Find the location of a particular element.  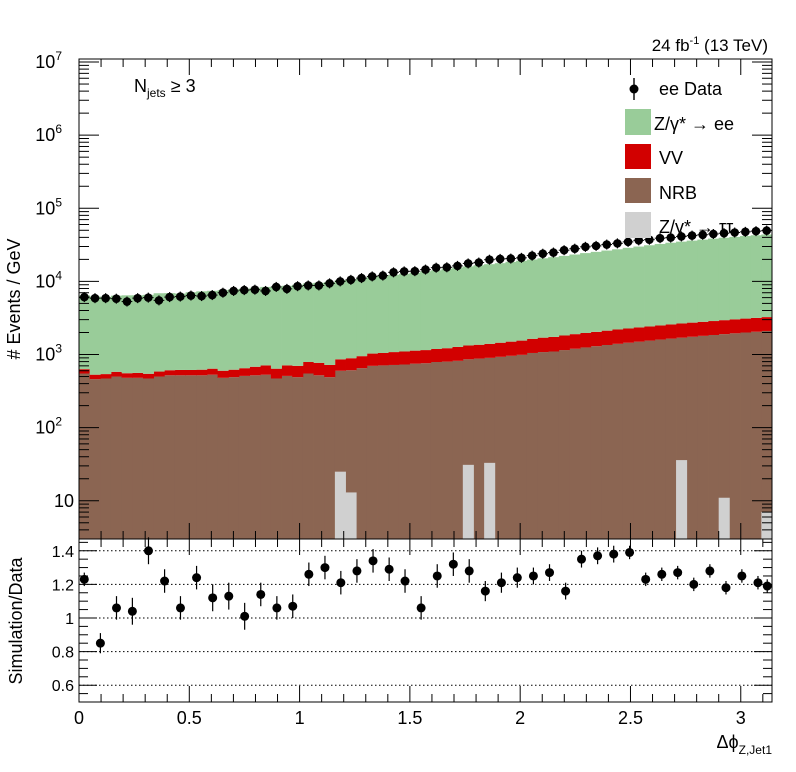

legend-swatch-nrb is located at coordinates (638, 190).